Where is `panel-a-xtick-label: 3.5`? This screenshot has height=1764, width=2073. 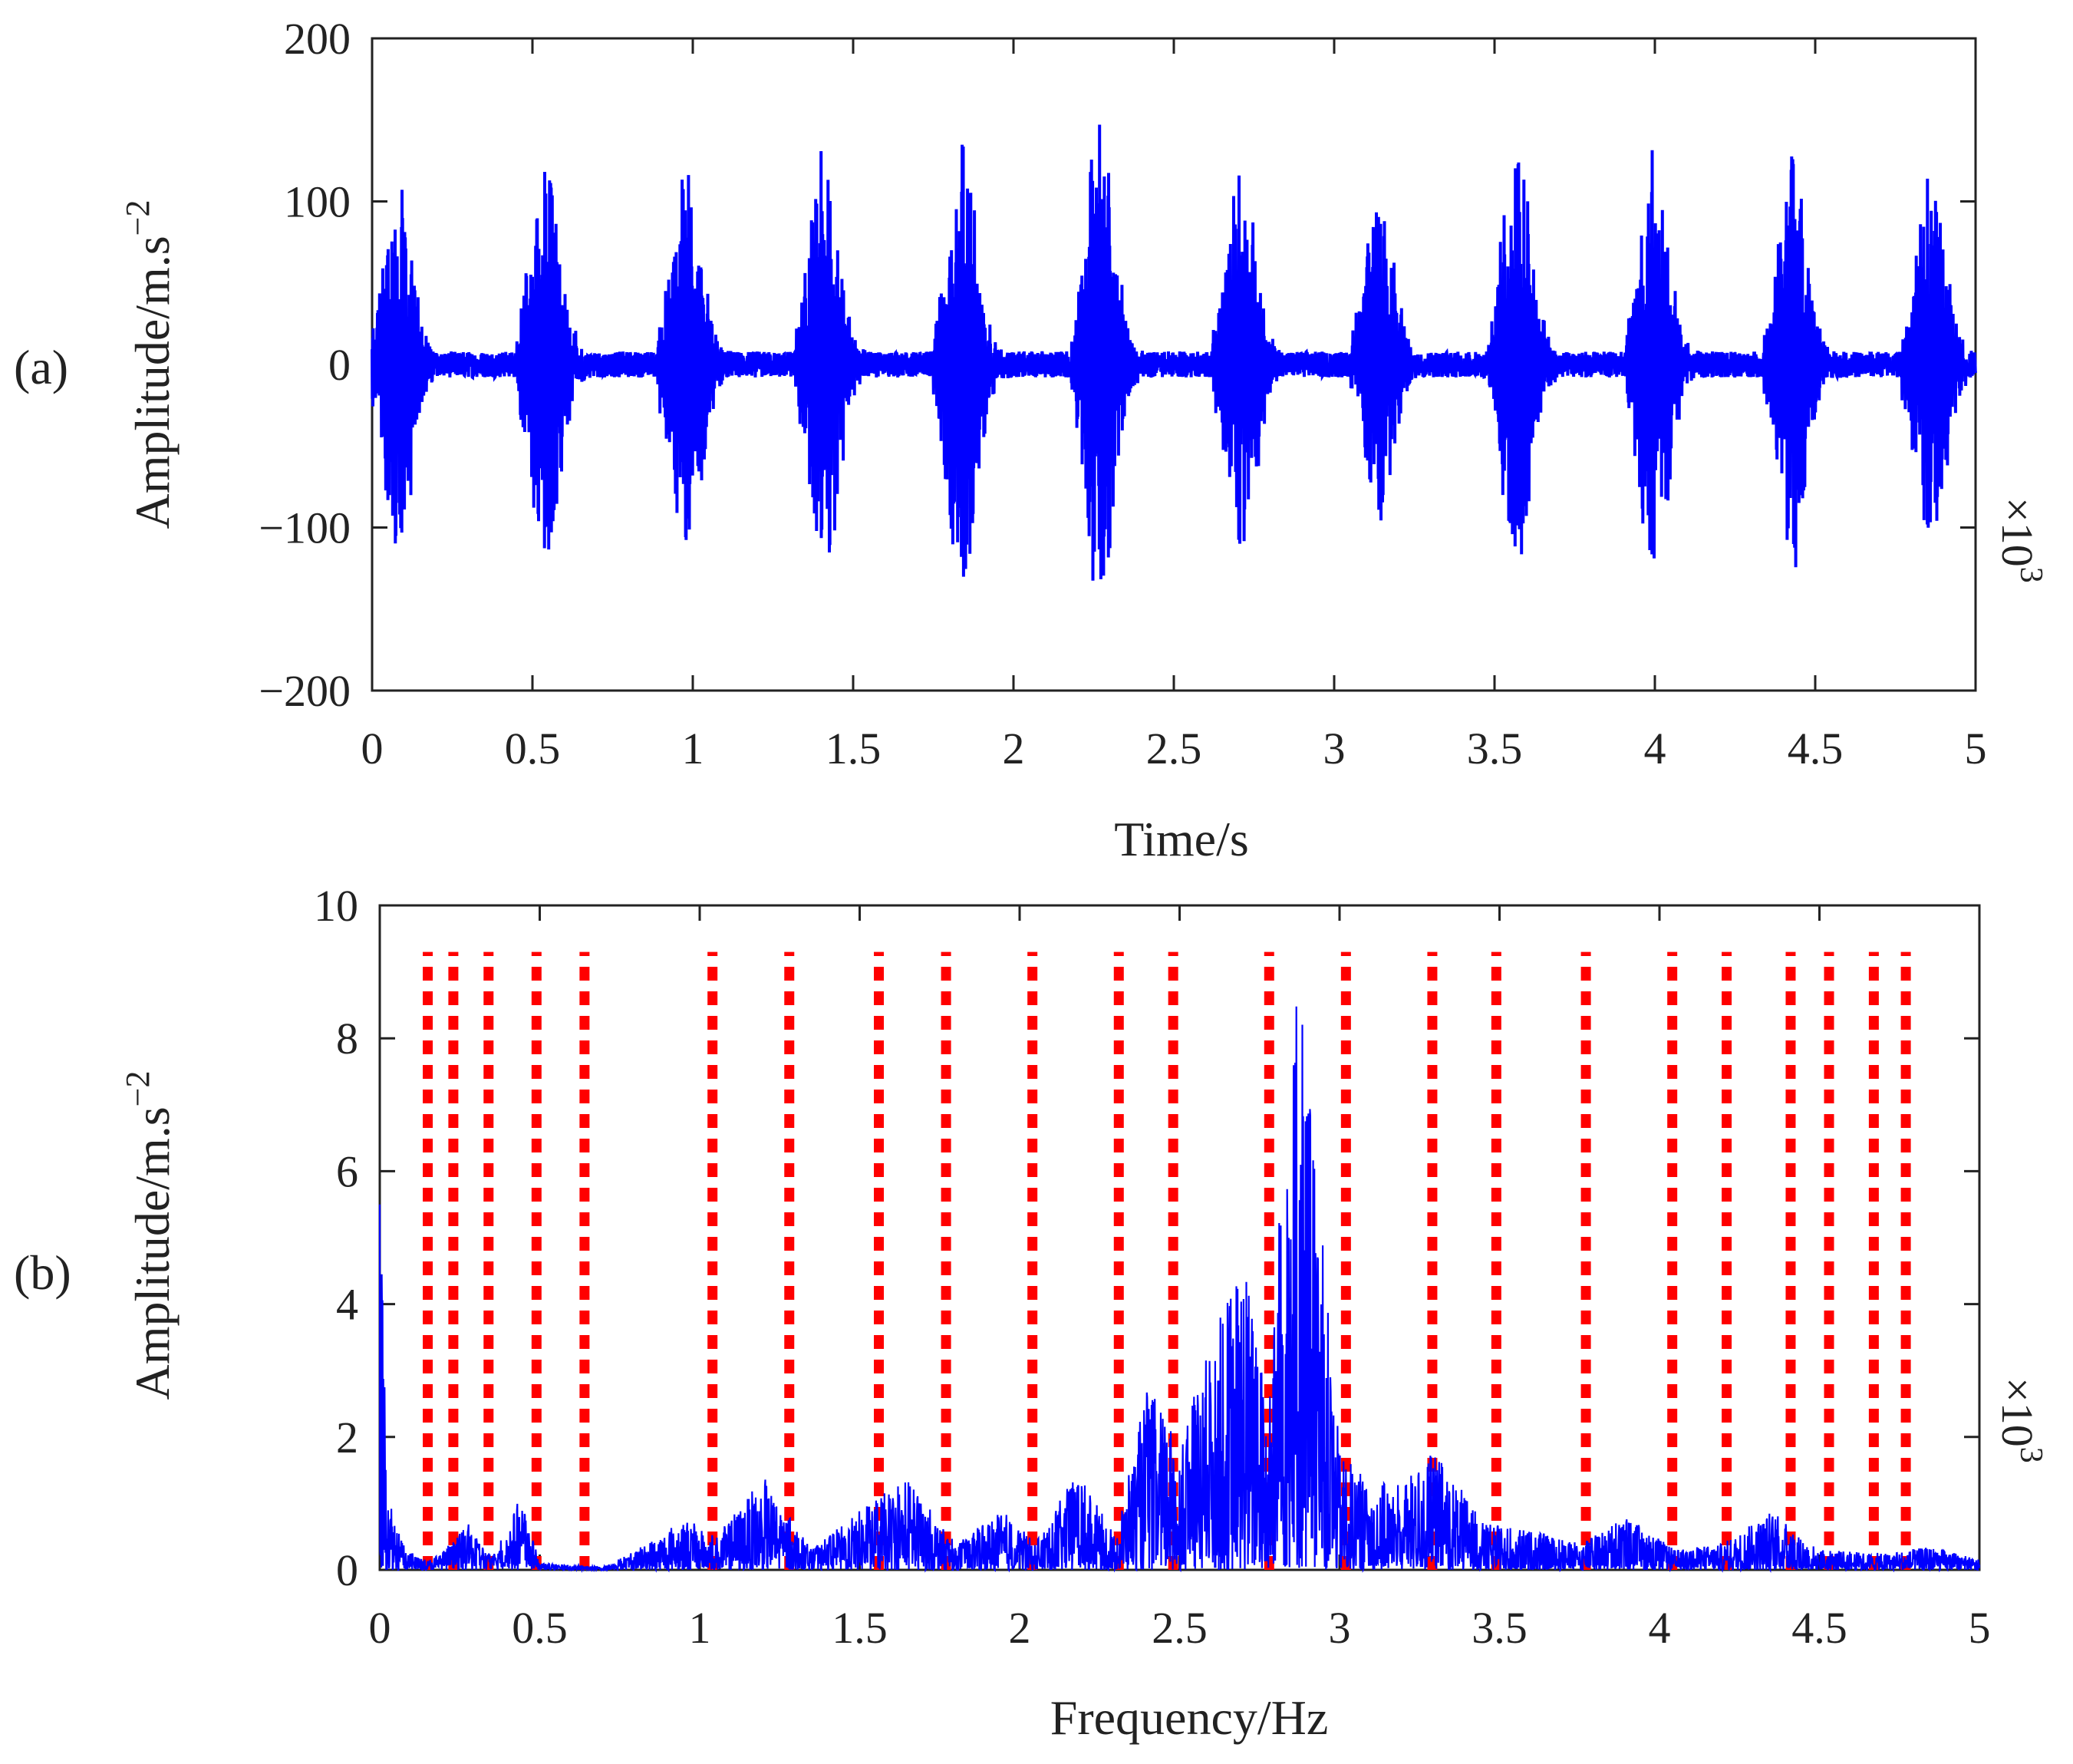
panel-a-xtick-label: 3.5 is located at coordinates (1495, 749).